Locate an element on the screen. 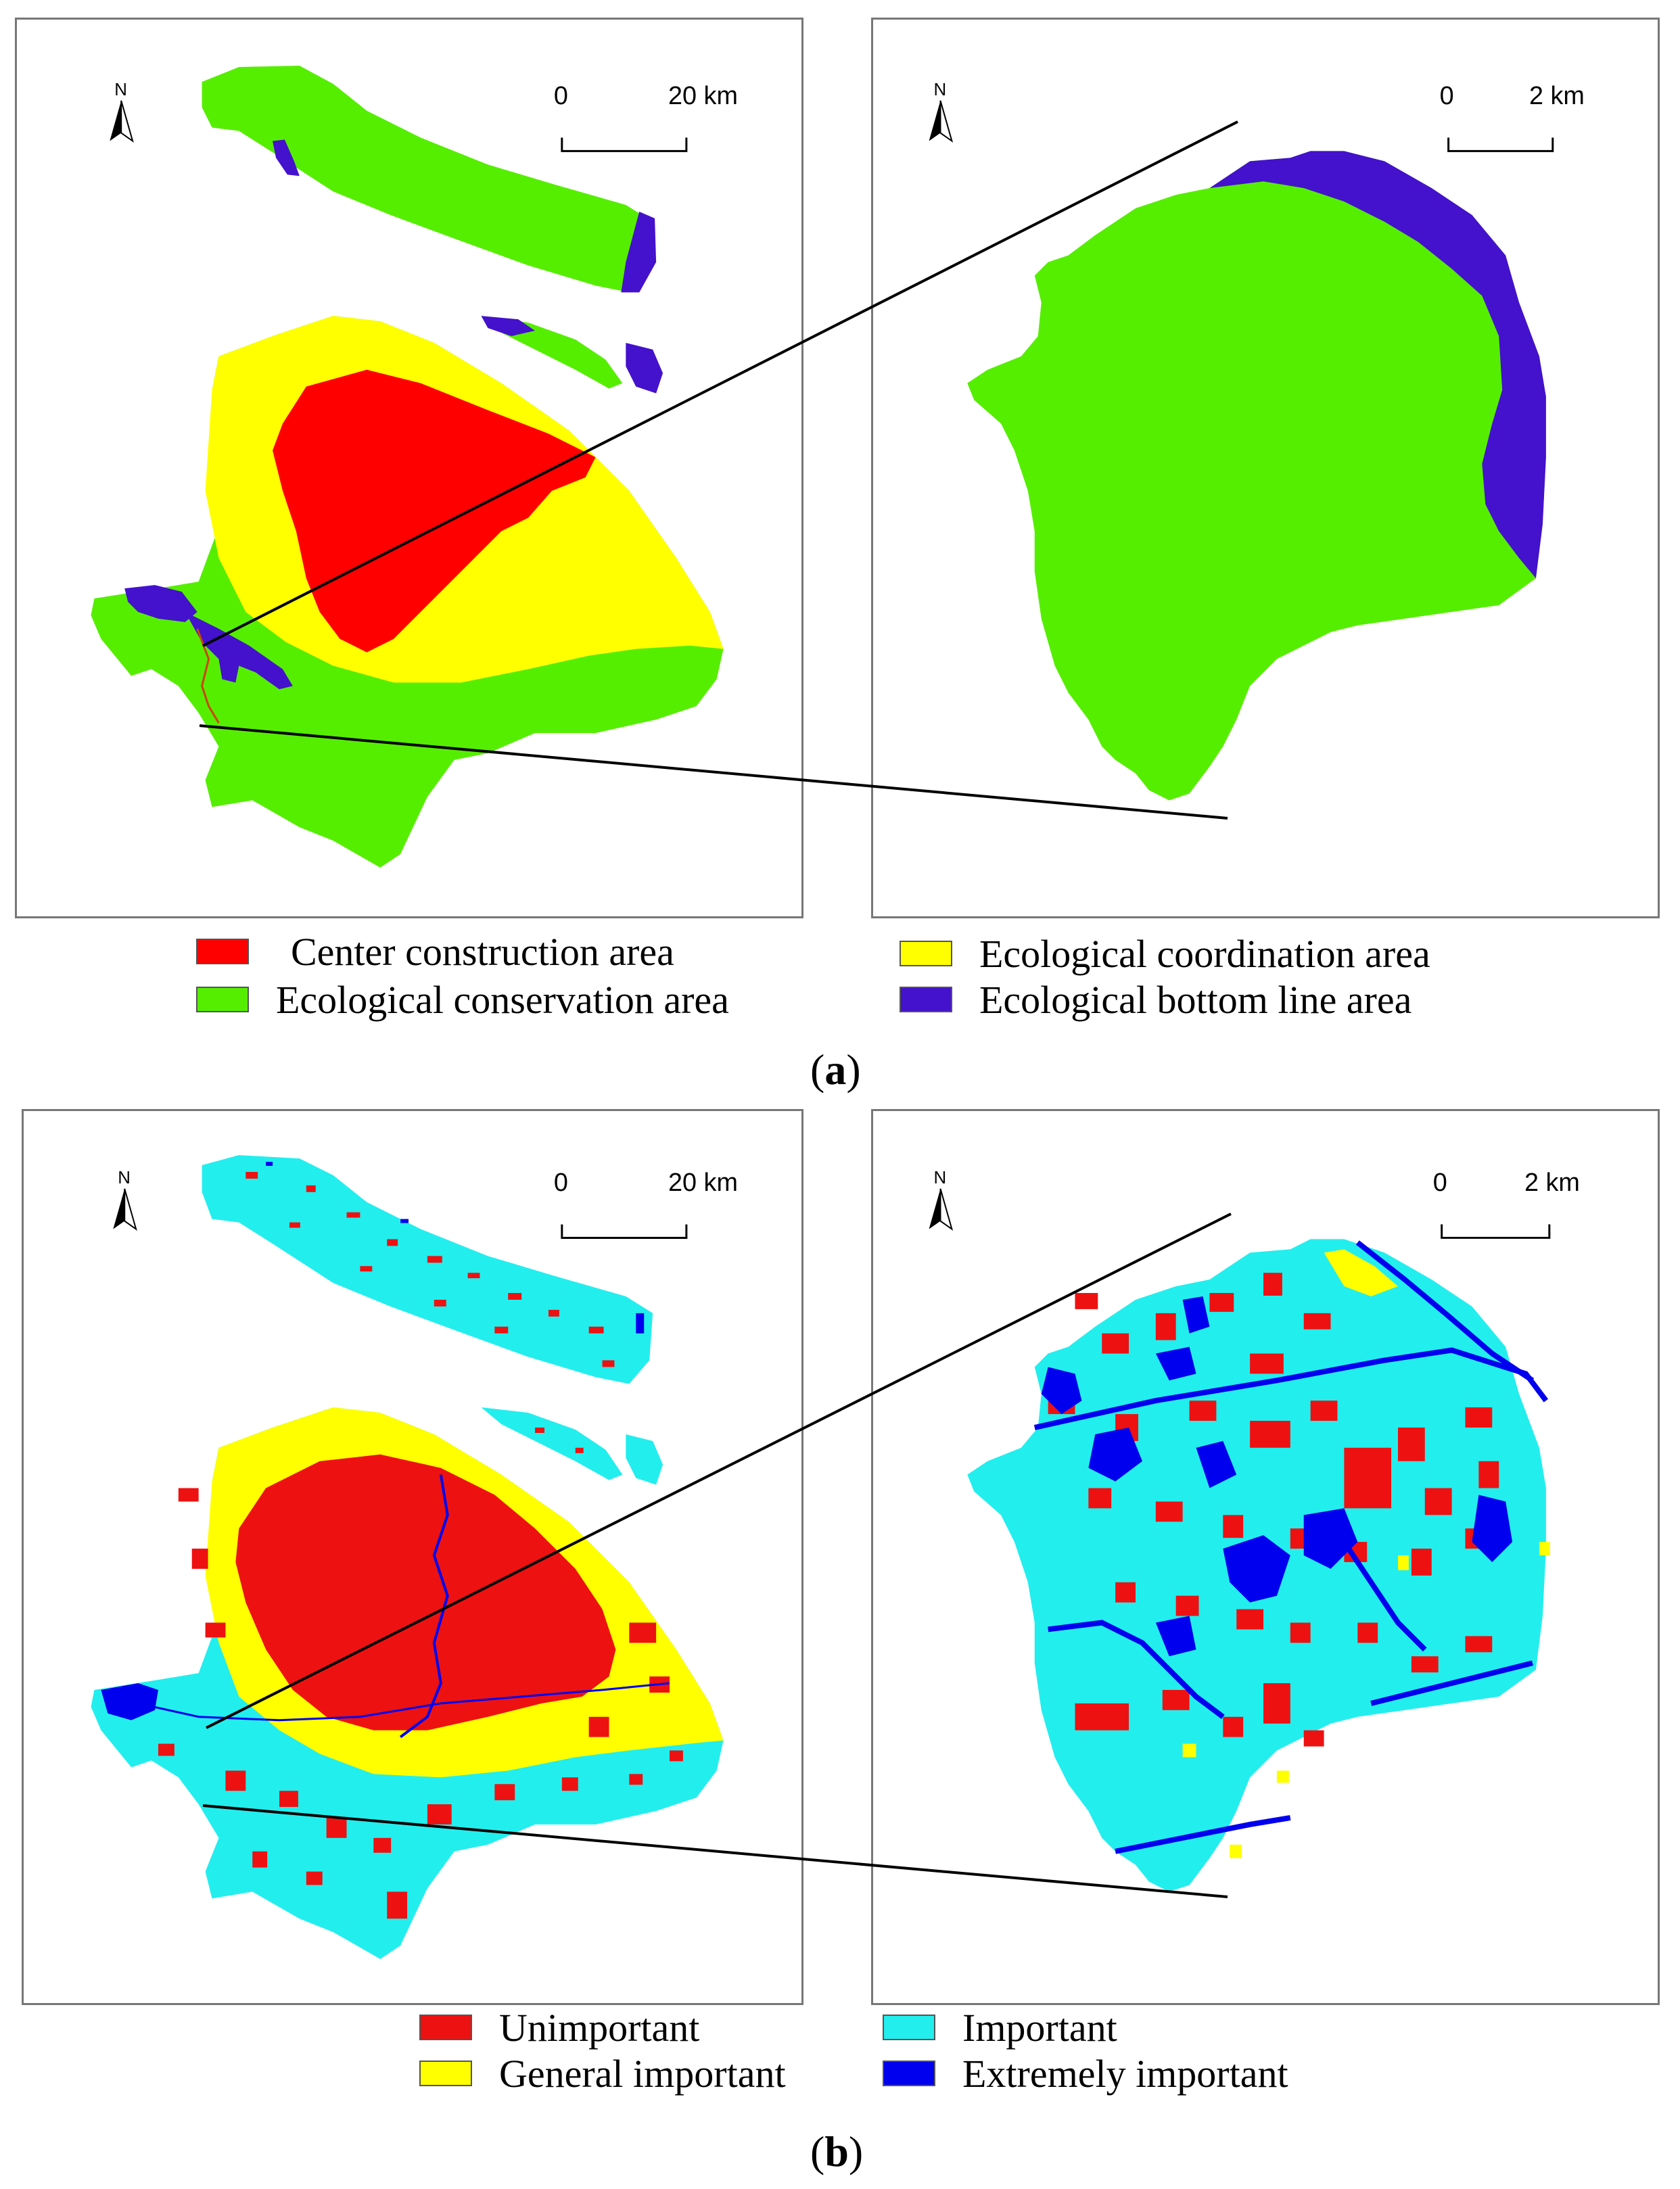  legend-item: General important is located at coordinates (602, 2074).